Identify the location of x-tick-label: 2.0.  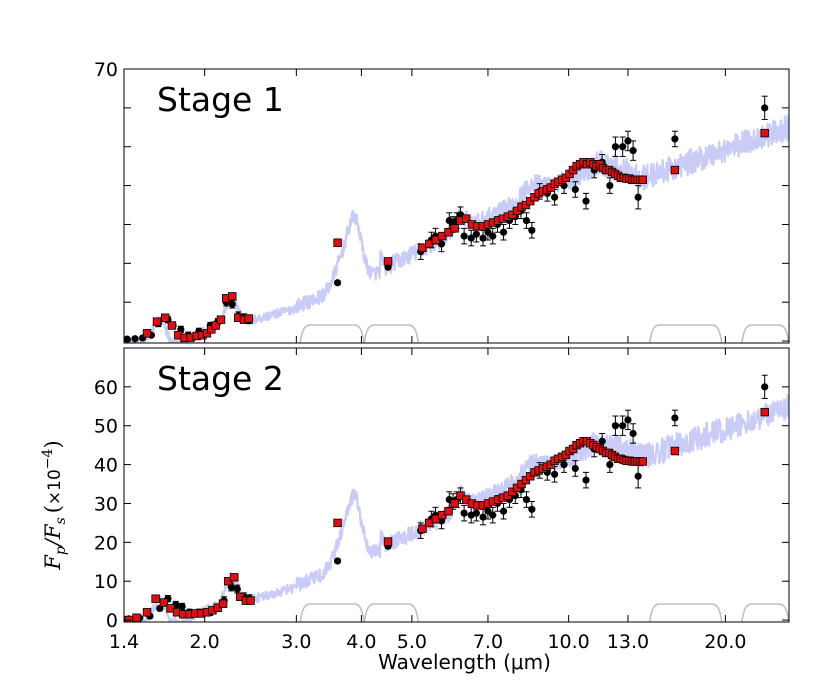
(205, 642).